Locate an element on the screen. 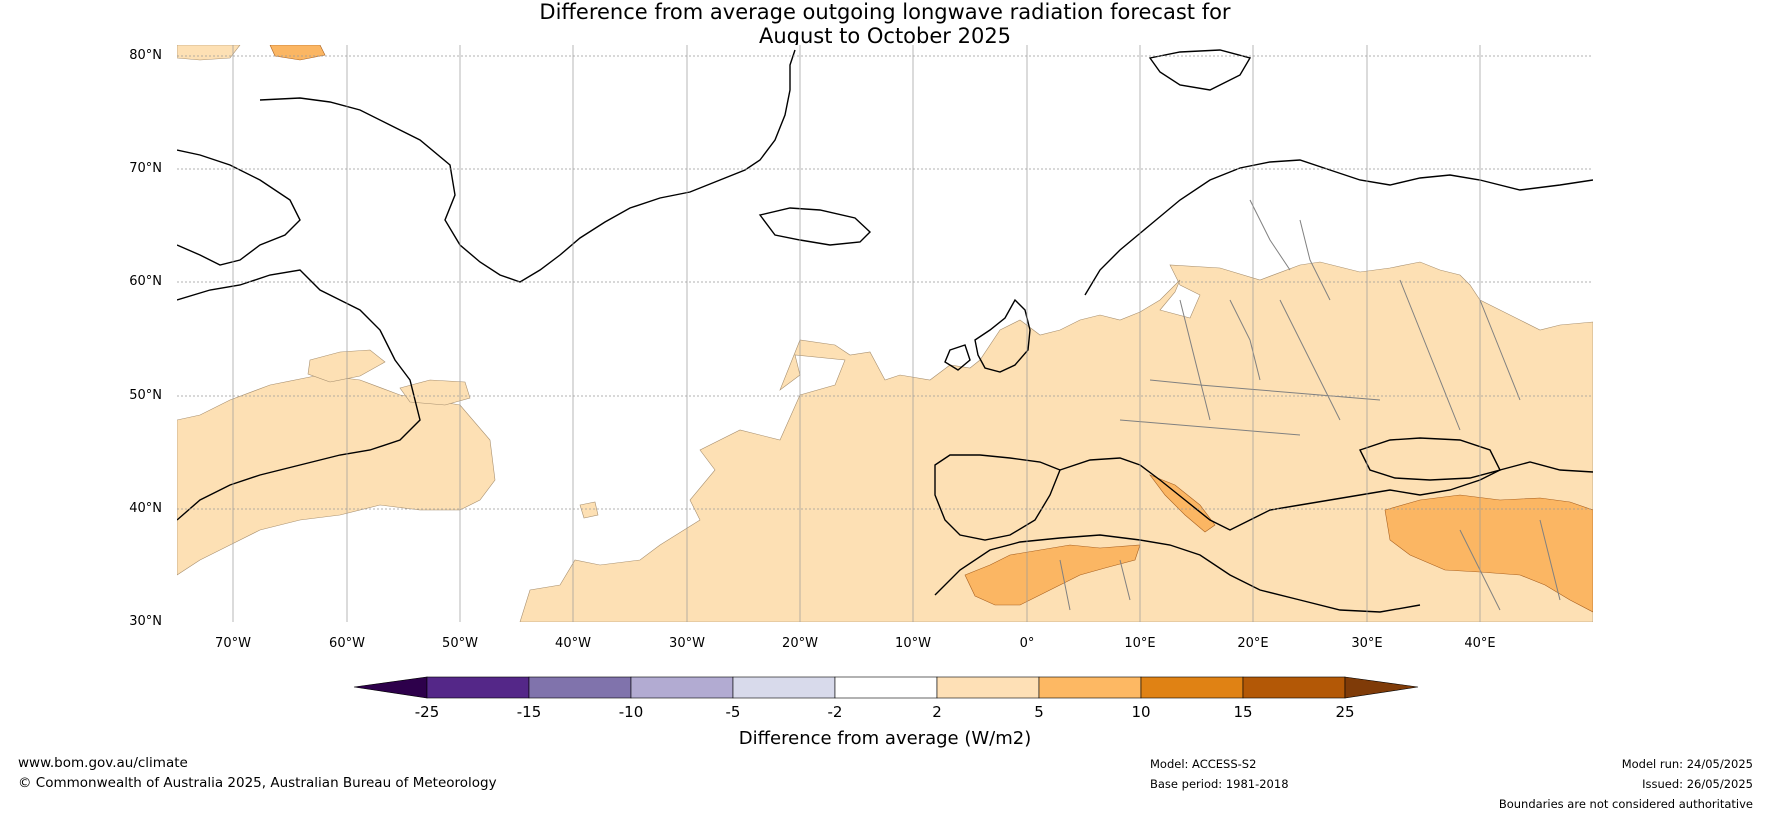 This screenshot has width=1770, height=816. colorbar-segment-below-minus25 is located at coordinates (390, 687).